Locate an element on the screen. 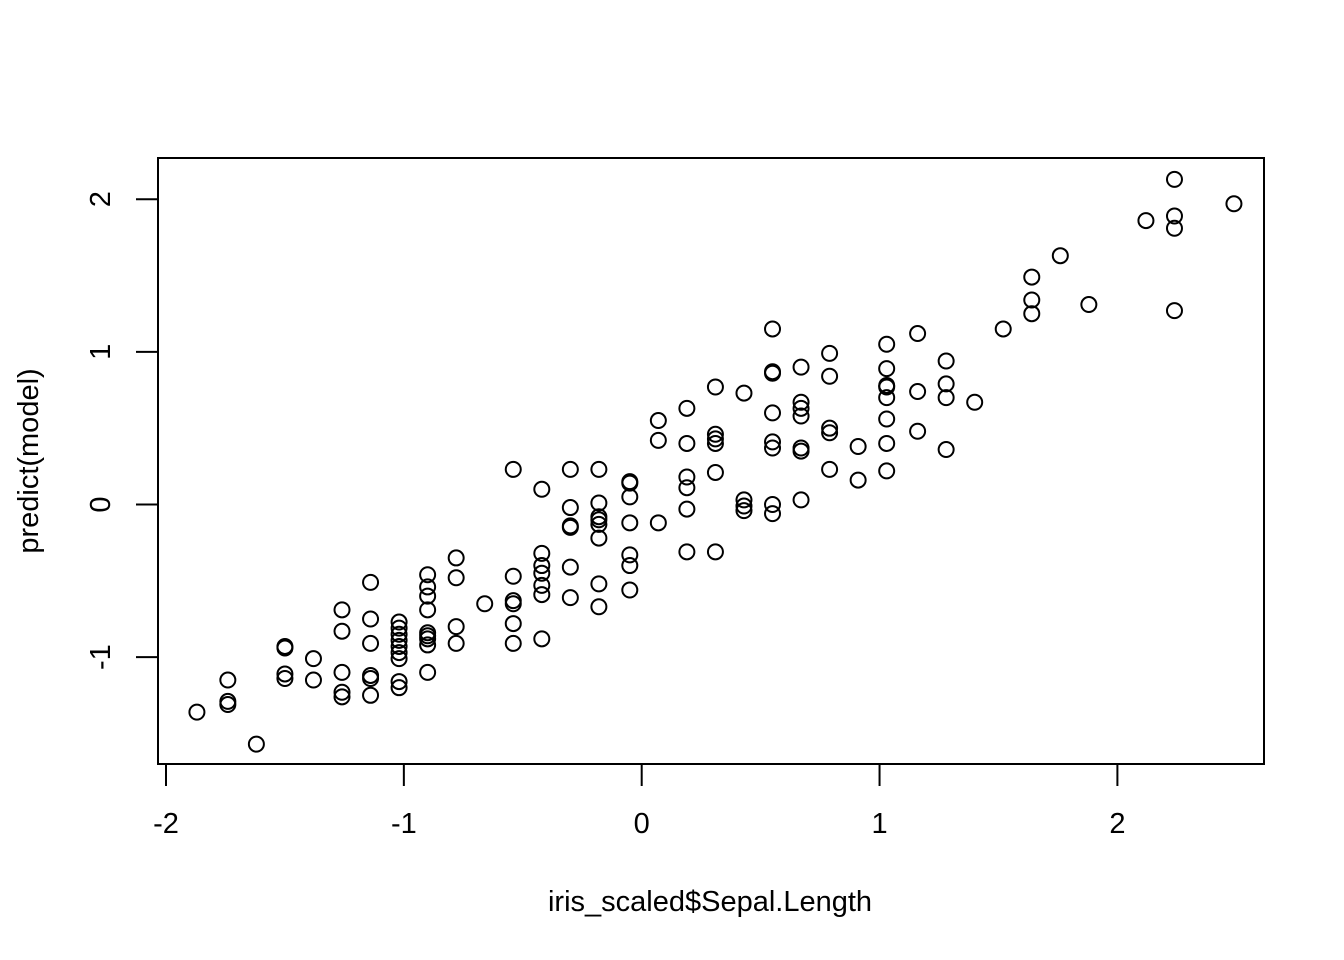 This screenshot has width=1344, height=960. y-tick-label: 0 is located at coordinates (101, 504).